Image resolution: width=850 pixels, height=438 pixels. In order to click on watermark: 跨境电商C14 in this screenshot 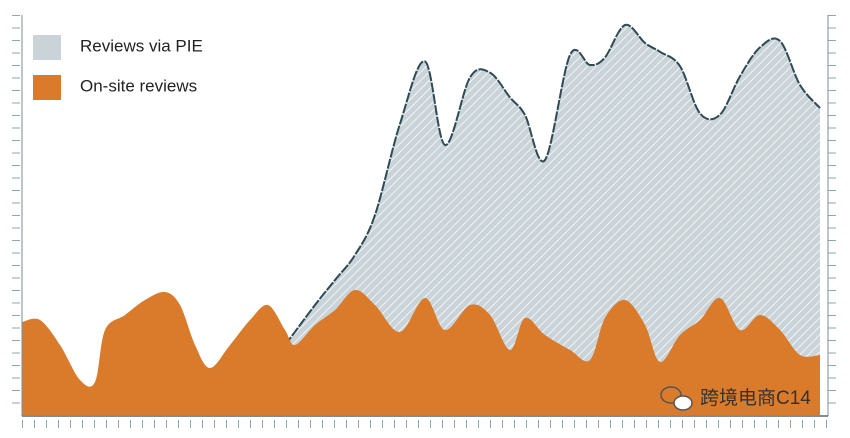, I will do `click(735, 398)`.